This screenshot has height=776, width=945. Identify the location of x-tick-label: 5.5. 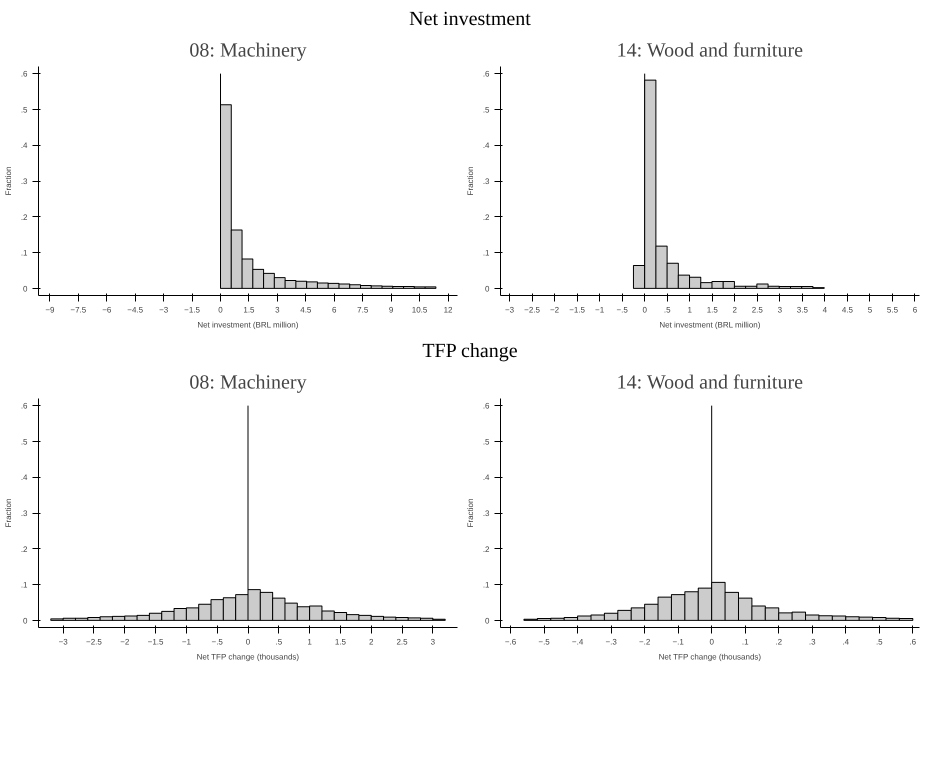
(892, 310).